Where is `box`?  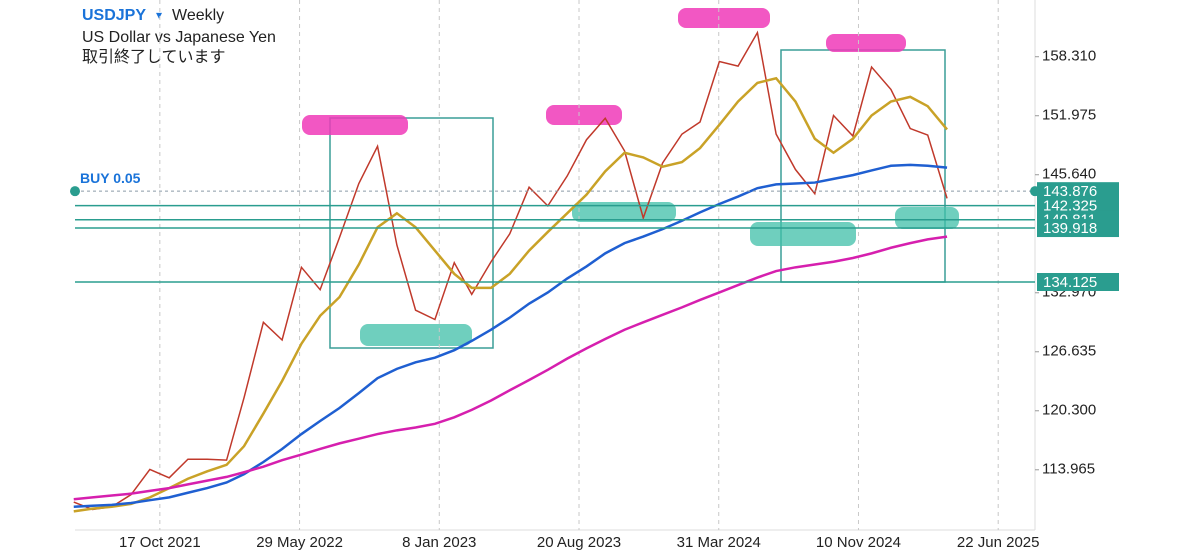
box is located at coordinates (411, 233).